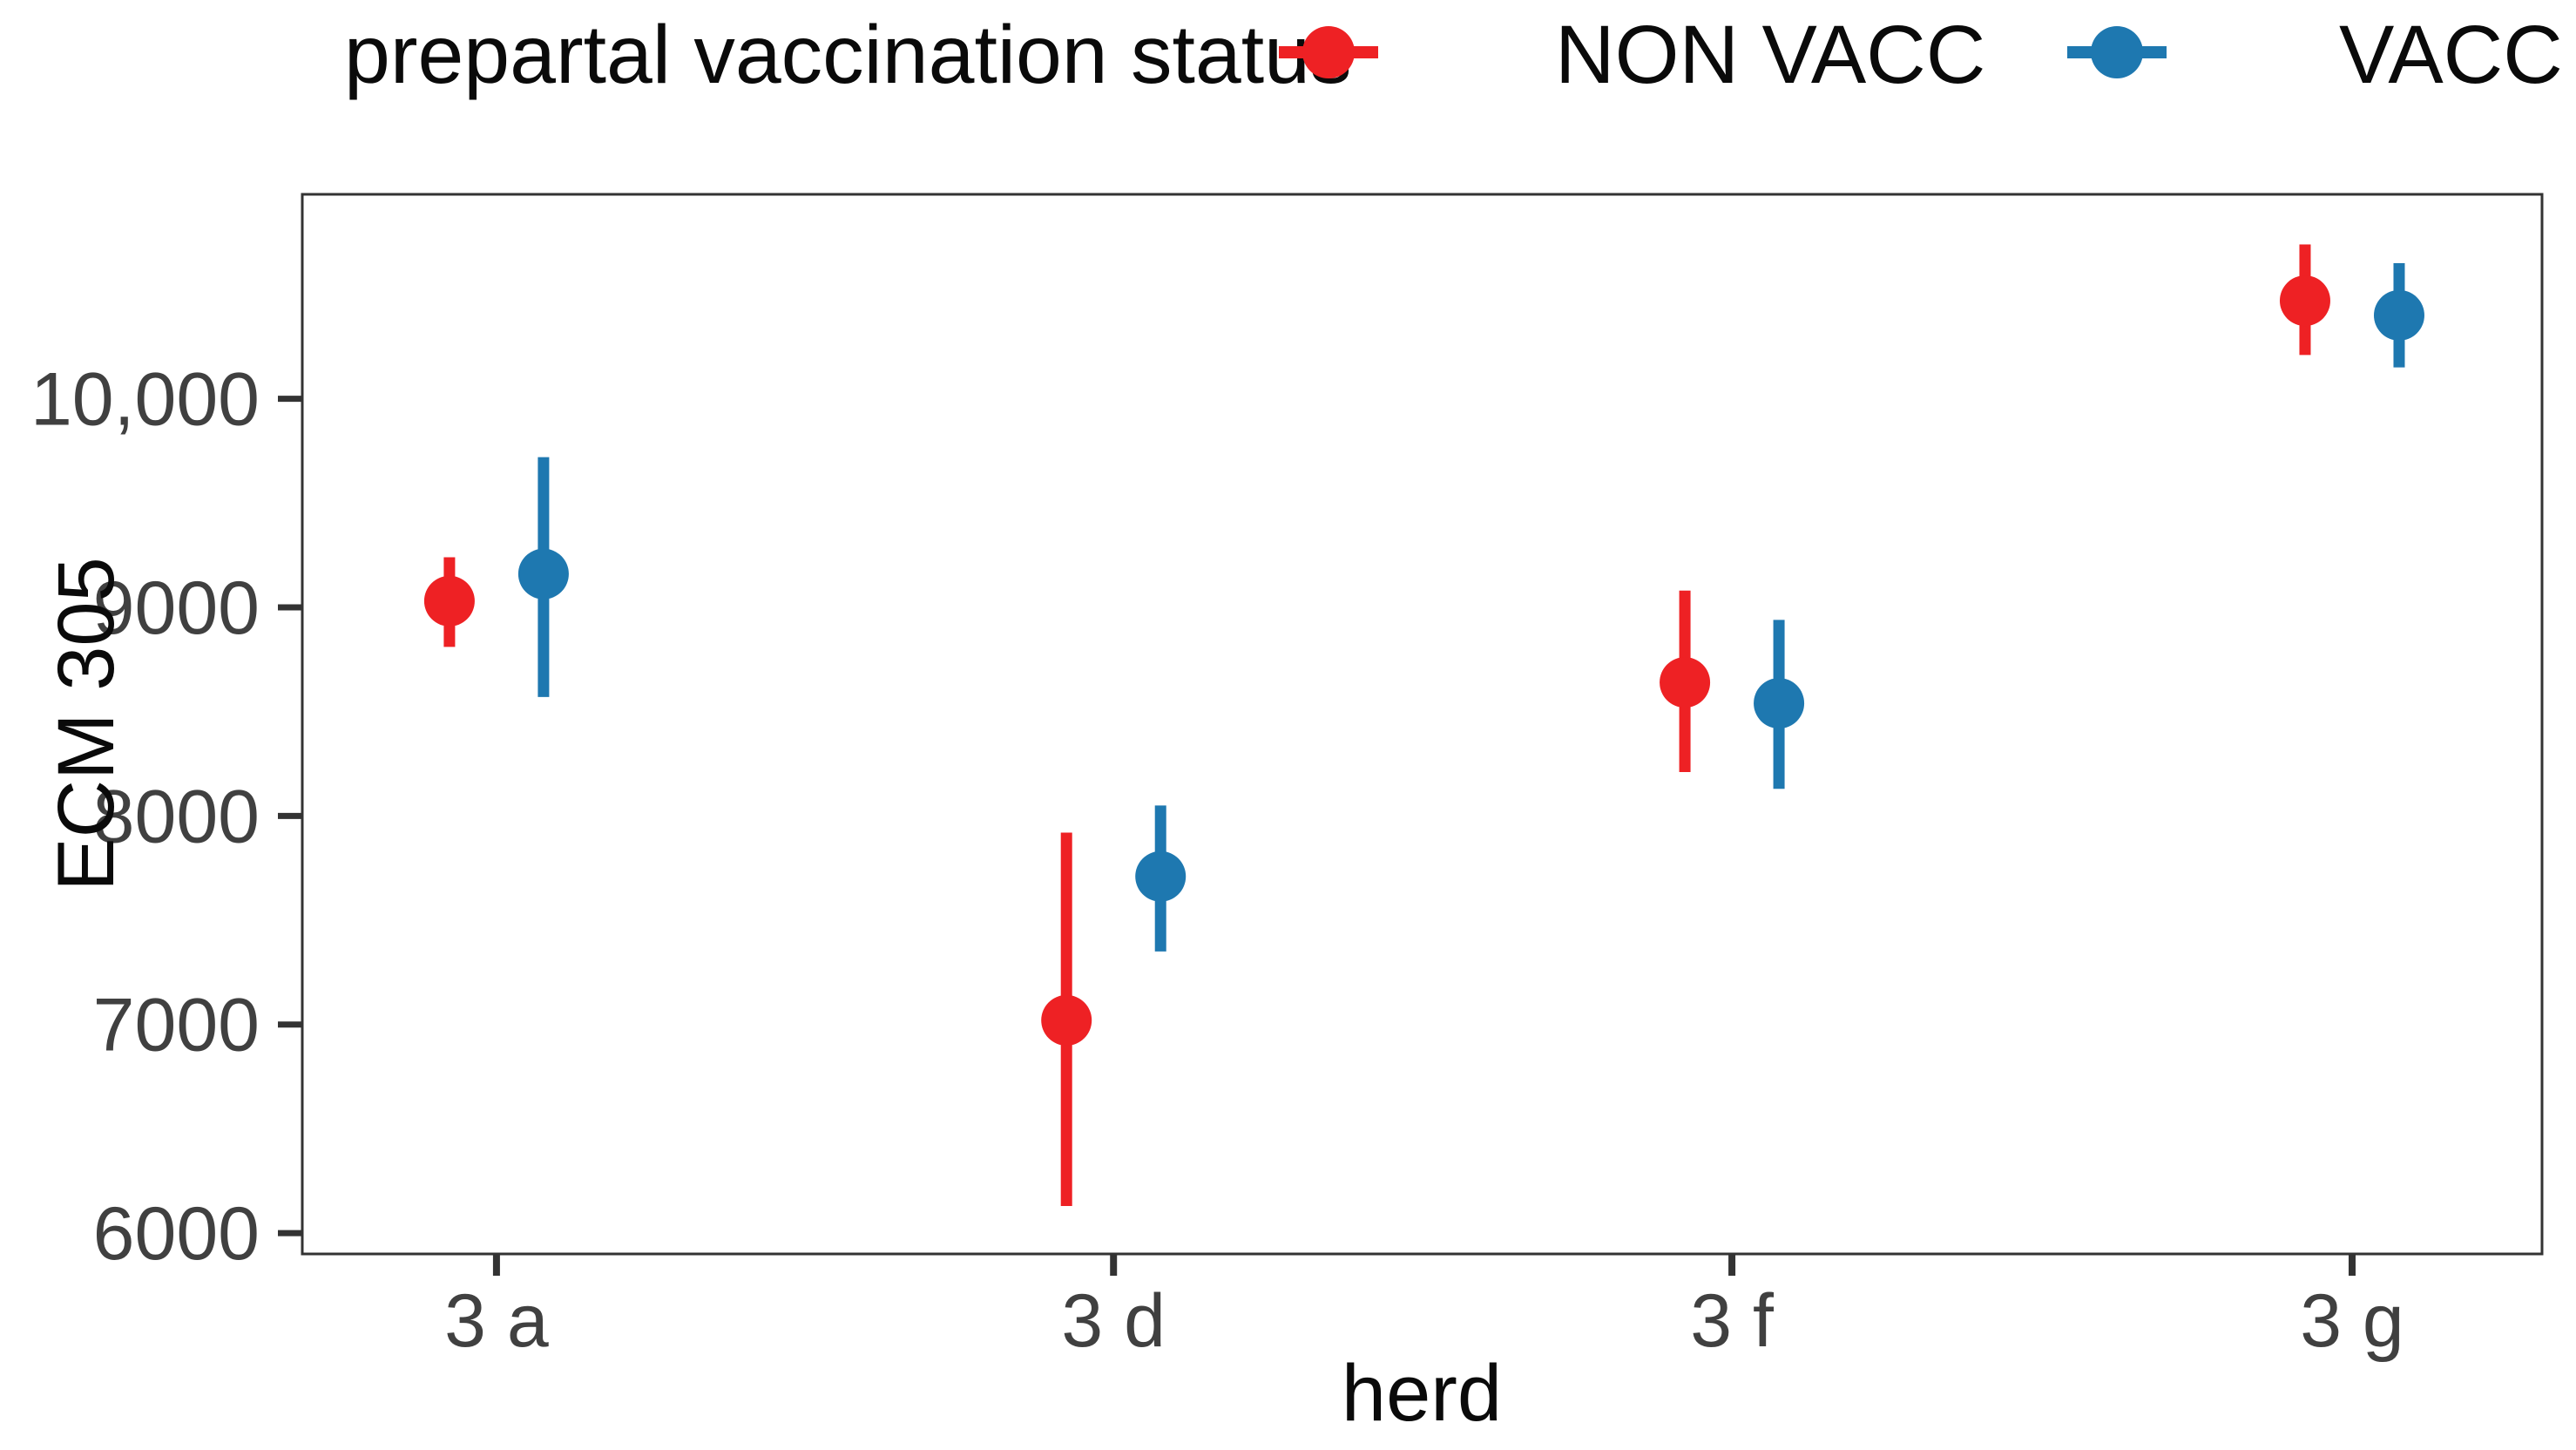  I want to click on y-tick-label: 6000, so click(176, 1234).